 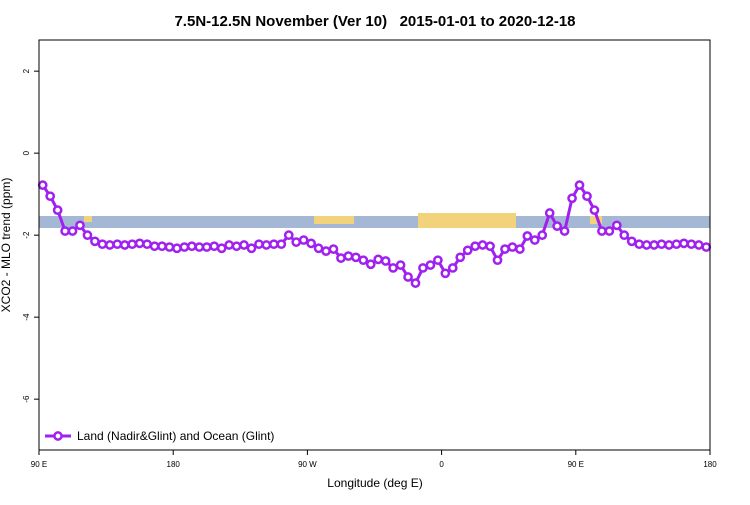 I want to click on y-tick-label: -4, so click(x=26, y=317).